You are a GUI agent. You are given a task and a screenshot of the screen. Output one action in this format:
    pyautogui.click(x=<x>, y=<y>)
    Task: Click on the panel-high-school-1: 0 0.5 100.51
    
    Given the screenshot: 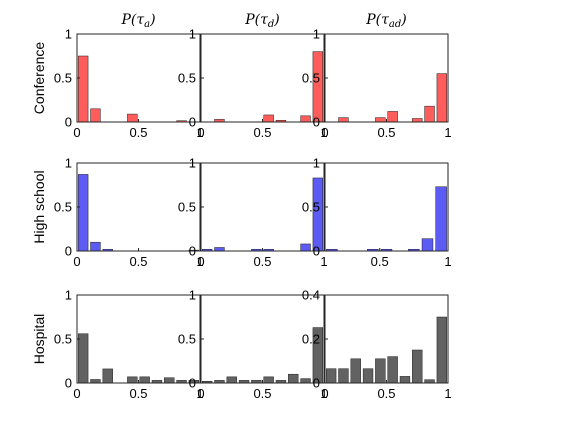 What is the action you would take?
    pyautogui.click(x=129, y=213)
    